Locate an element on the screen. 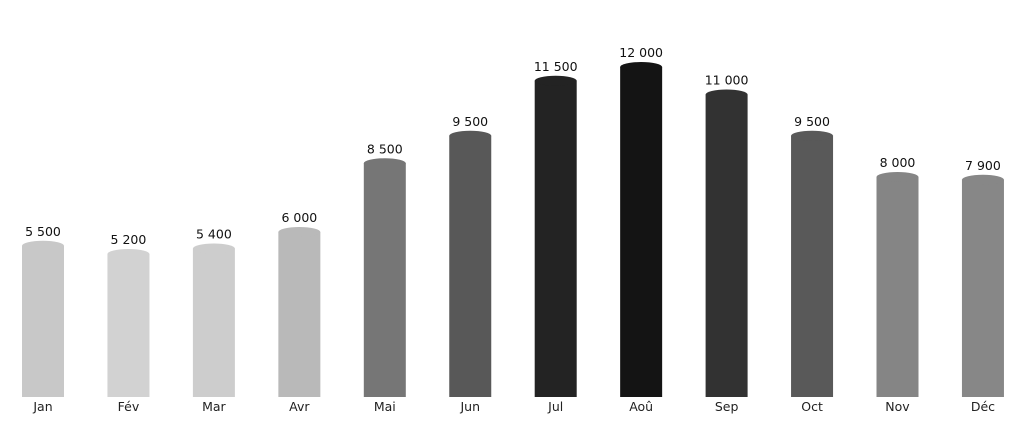 This screenshot has height=422, width=1024. bar-cap-Mar is located at coordinates (213, 248).